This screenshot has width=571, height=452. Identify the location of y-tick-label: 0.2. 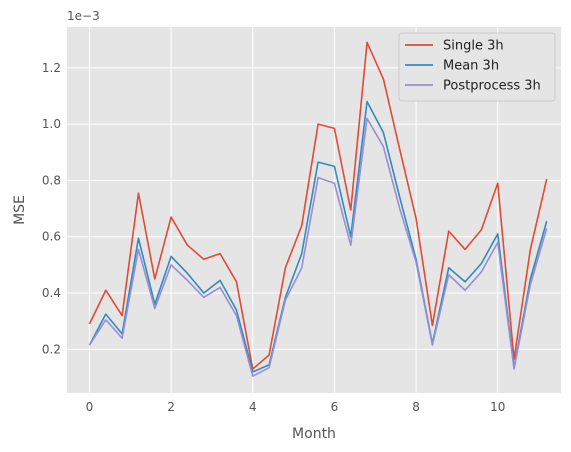
(51, 349).